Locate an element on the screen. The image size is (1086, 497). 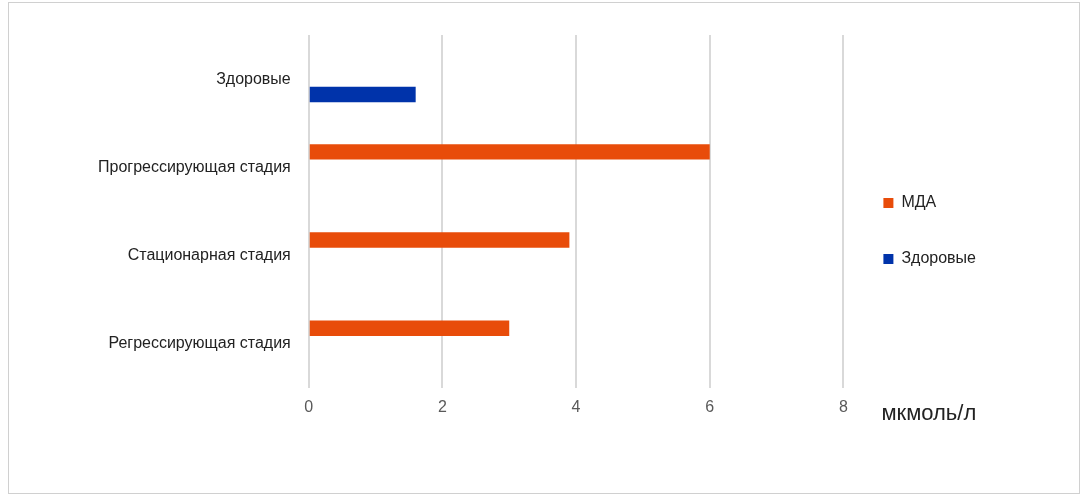
x-tick-label: 8 is located at coordinates (843, 406).